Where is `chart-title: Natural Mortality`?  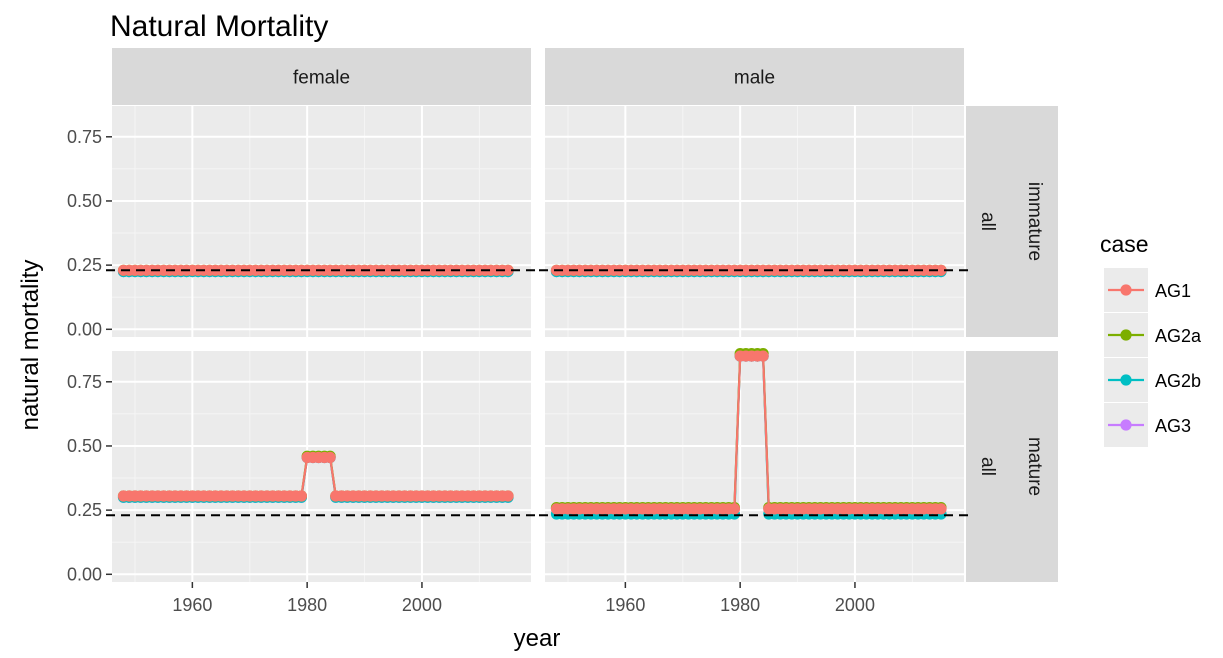
chart-title: Natural Mortality is located at coordinates (219, 26).